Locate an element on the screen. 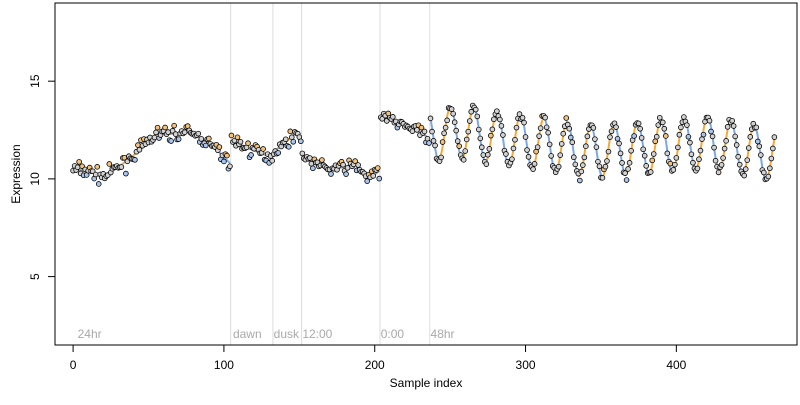 The height and width of the screenshot is (405, 800). segment-label: 48hr is located at coordinates (443, 334).